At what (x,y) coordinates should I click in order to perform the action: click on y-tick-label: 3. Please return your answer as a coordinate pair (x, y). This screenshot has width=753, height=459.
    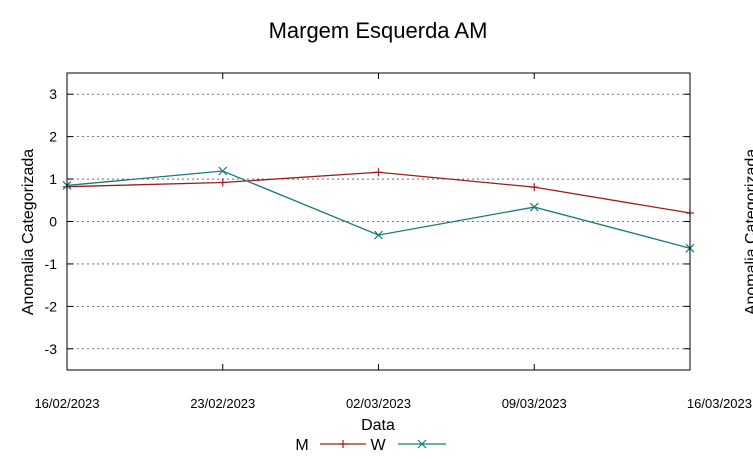
    Looking at the image, I should click on (53, 94).